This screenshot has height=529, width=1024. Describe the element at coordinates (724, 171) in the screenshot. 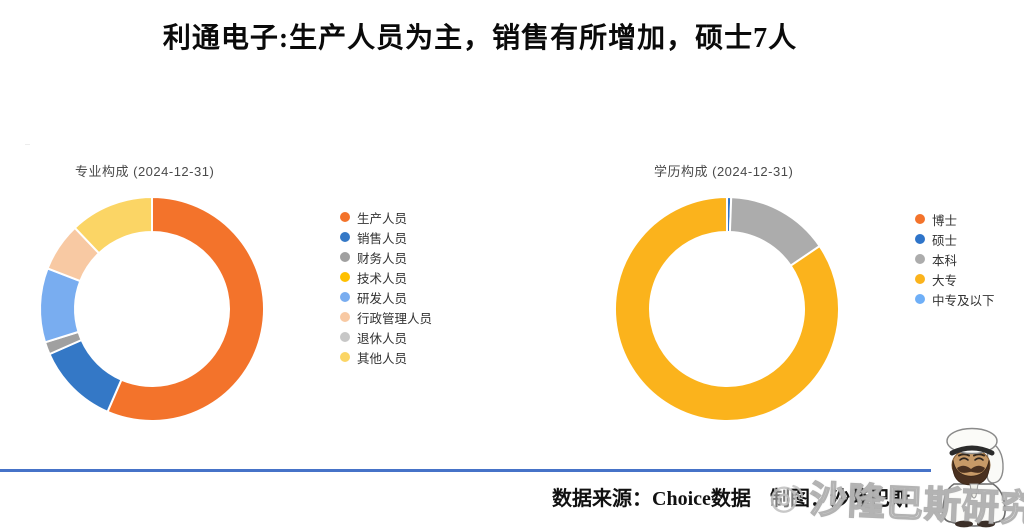

I see `education-chart-title: 学历构成 (2024-12-31)` at that location.